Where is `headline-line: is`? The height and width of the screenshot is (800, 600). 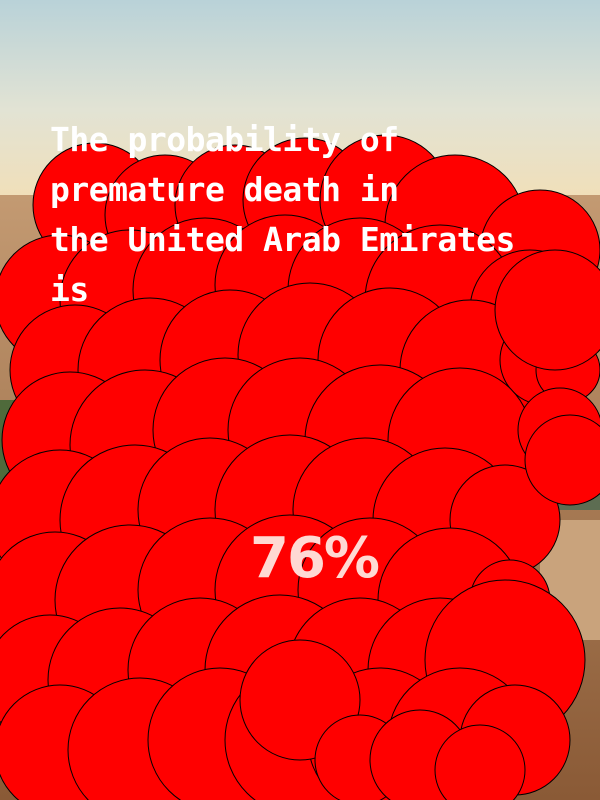
headline-line: is is located at coordinates (69, 289).